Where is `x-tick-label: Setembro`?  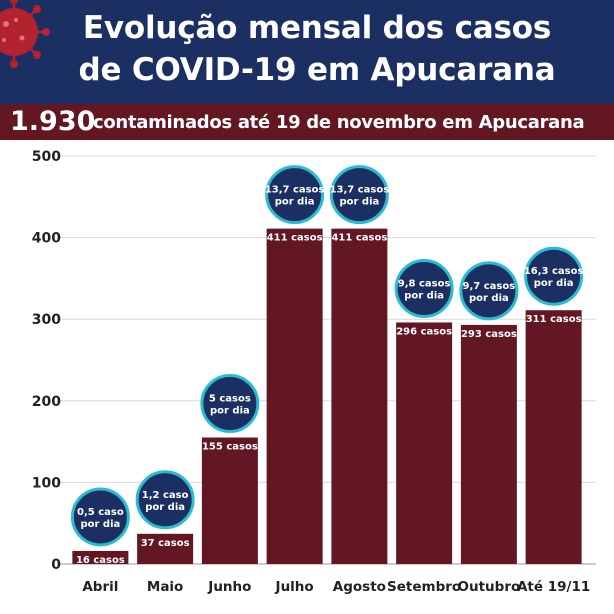
x-tick-label: Setembro is located at coordinates (424, 587).